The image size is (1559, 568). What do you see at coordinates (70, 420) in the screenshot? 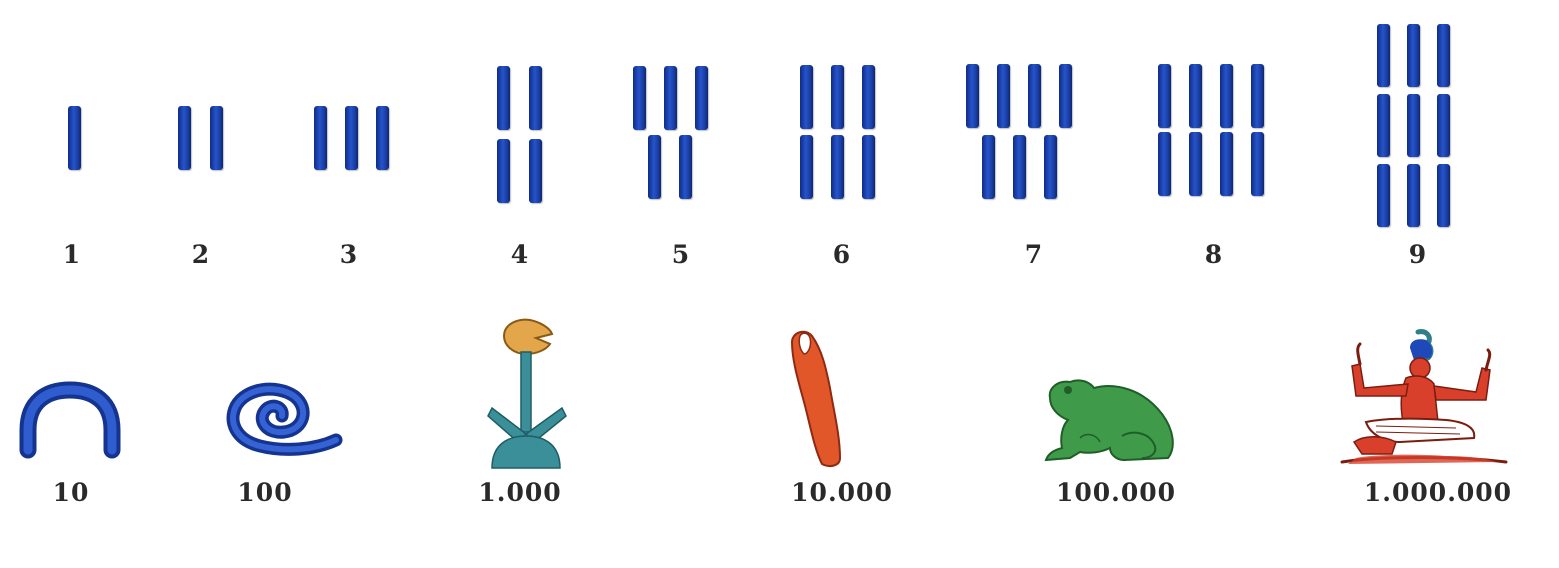
I see `heel-bone-arch-icon` at bounding box center [70, 420].